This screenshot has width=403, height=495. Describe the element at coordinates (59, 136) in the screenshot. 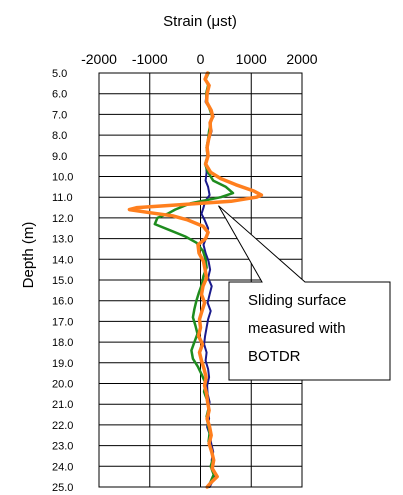

I see `y-tick-label: 8.0` at that location.